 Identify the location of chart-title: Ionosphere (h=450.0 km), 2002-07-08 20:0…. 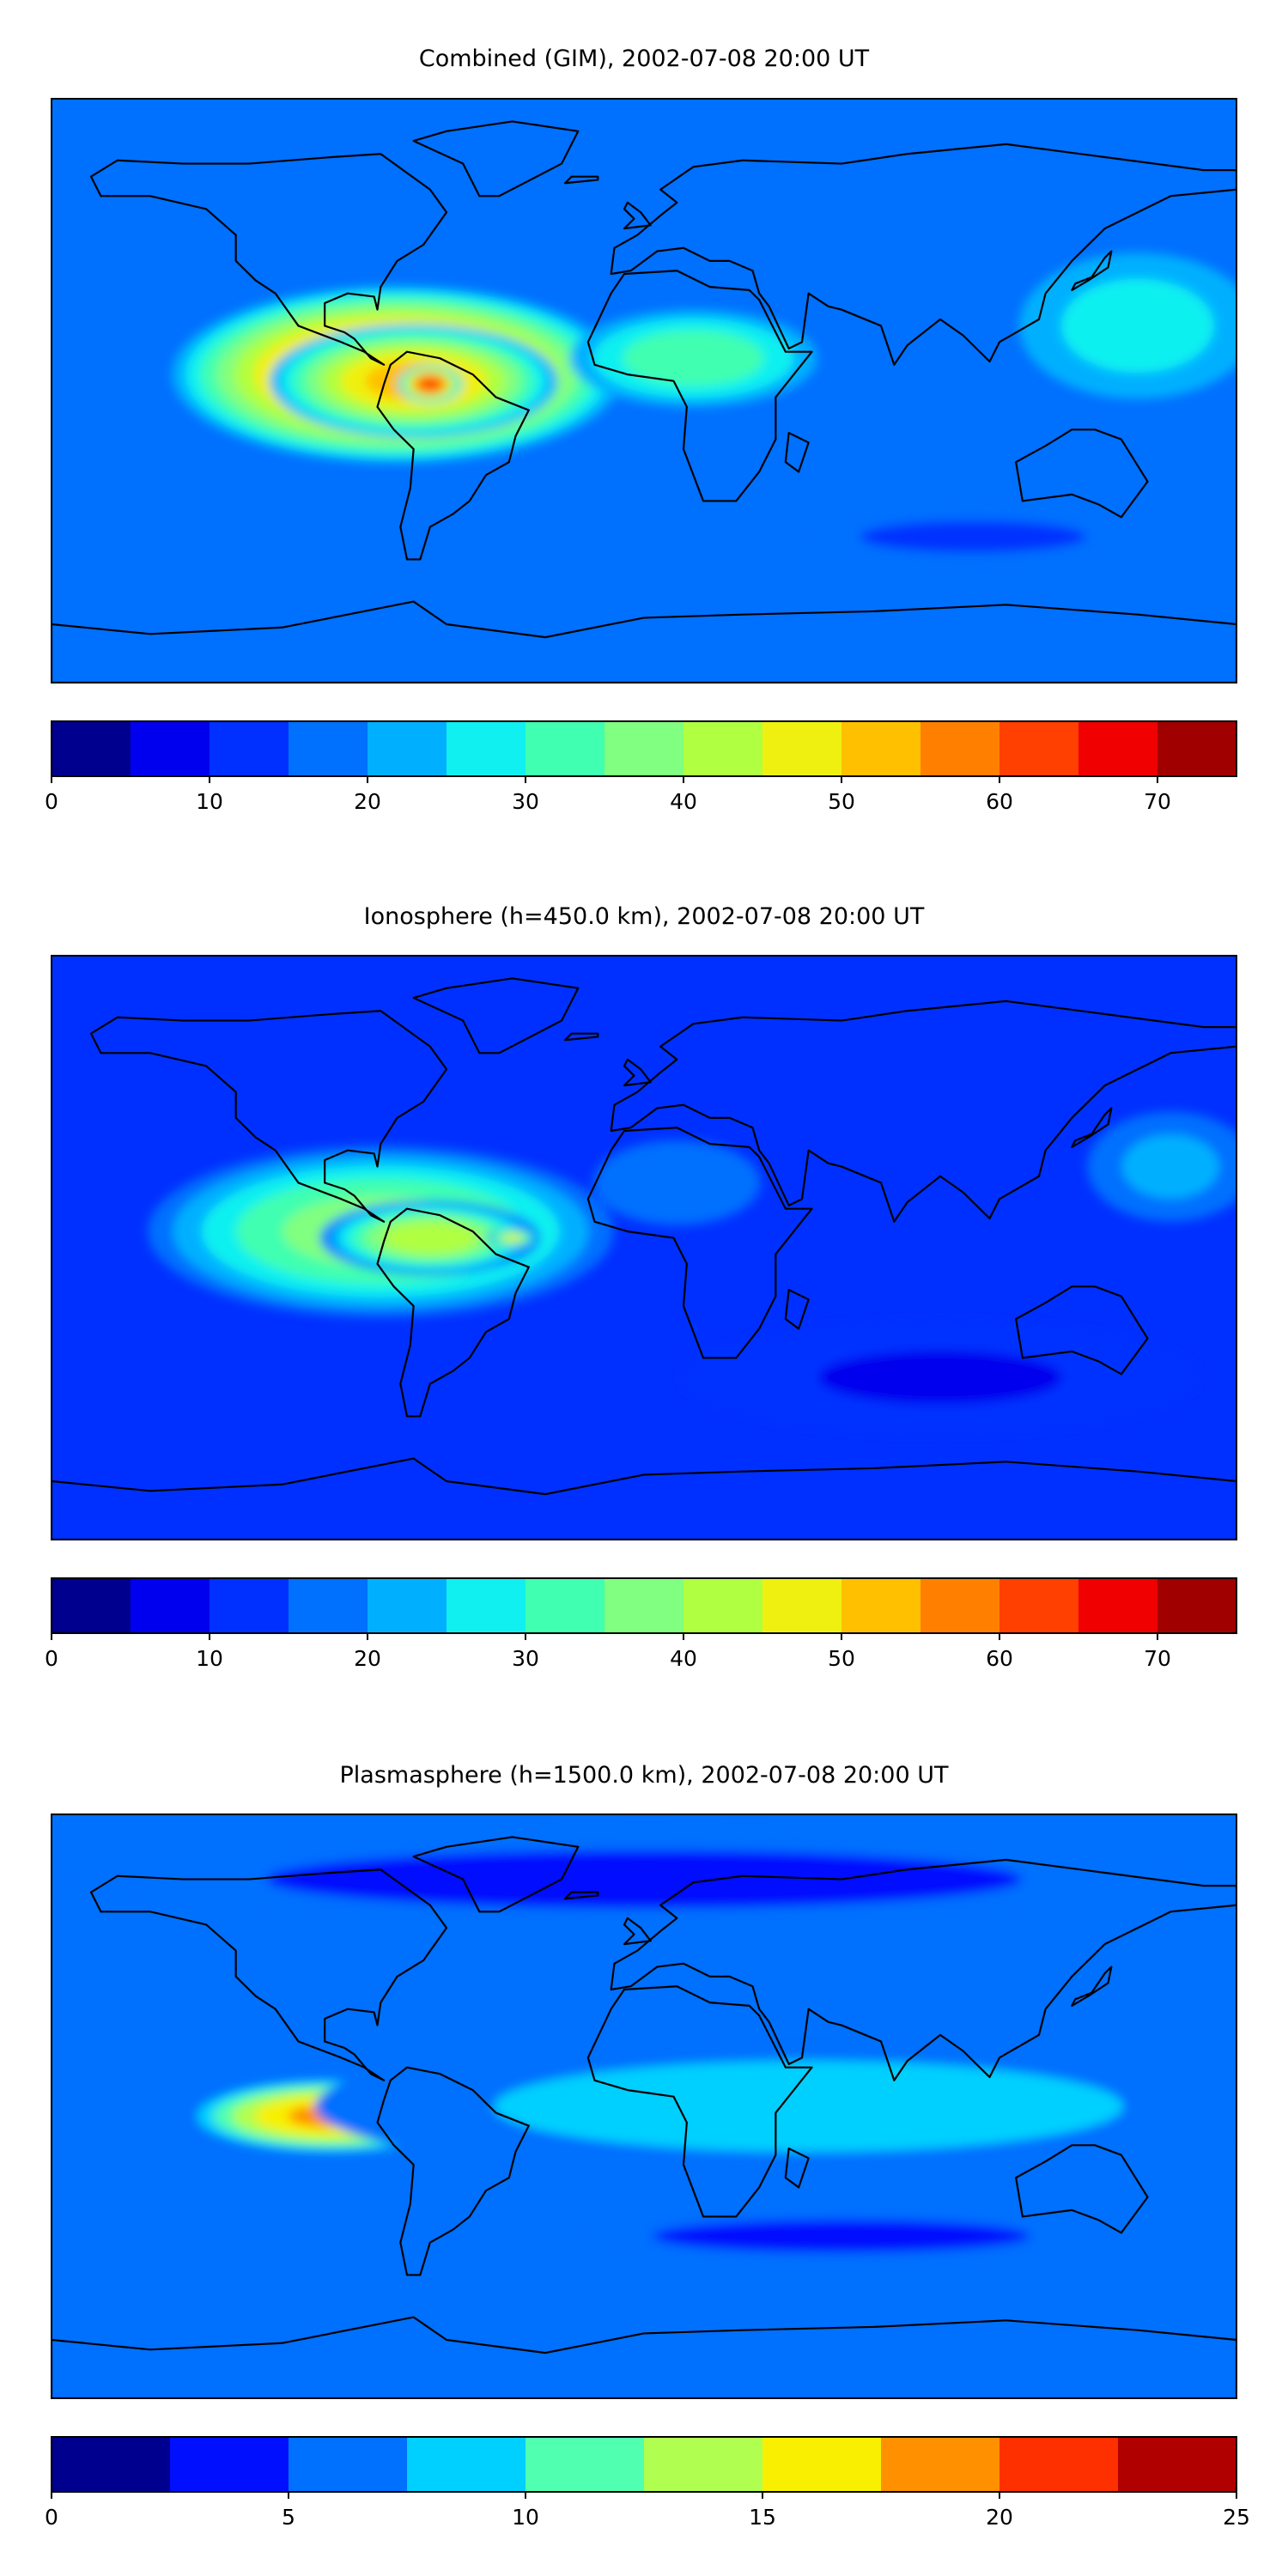
(644, 917).